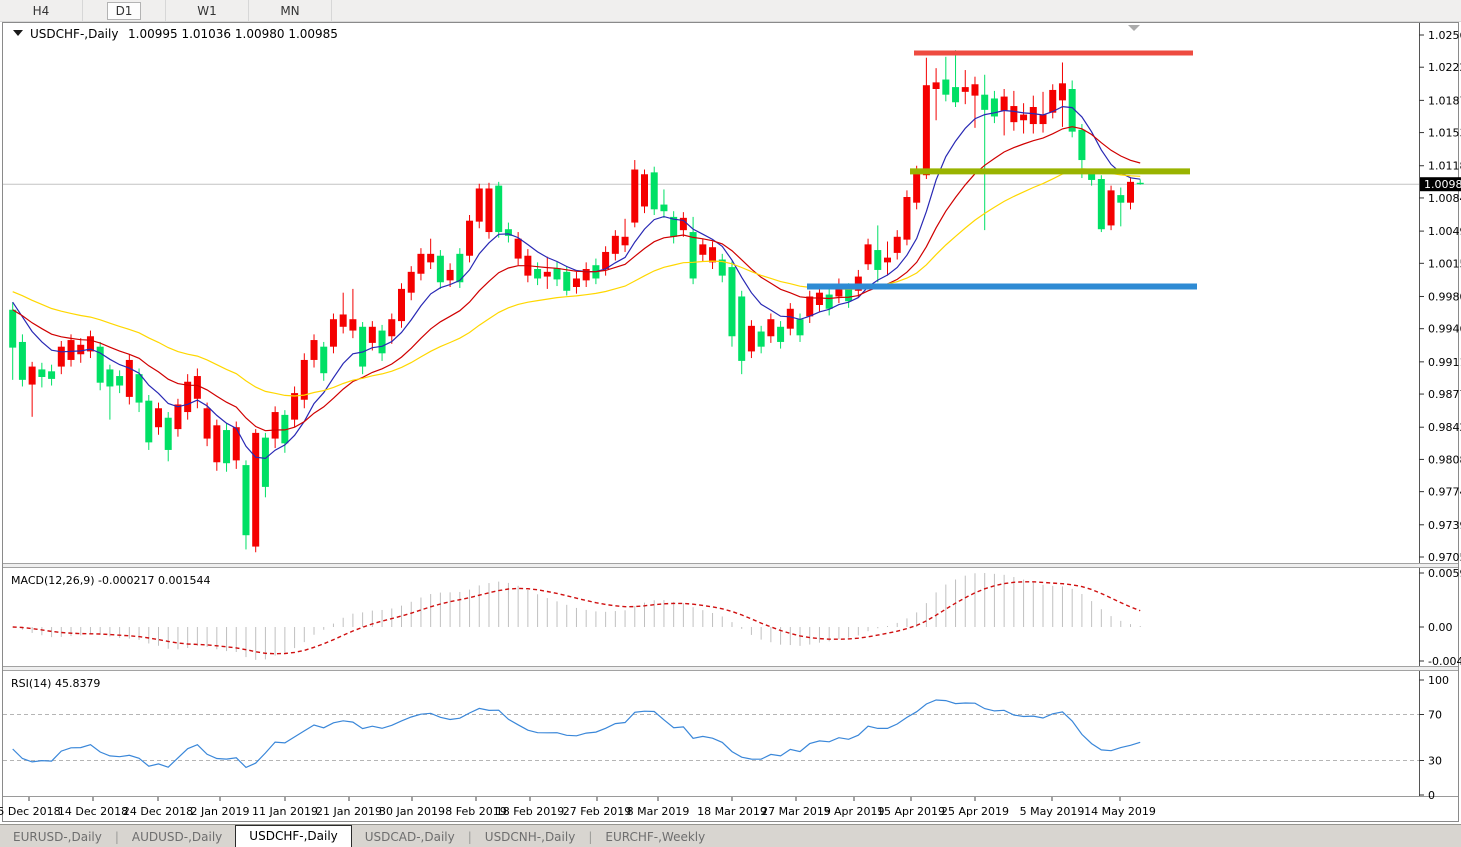 This screenshot has width=1461, height=847. I want to click on splitter-macd, so click(730, 565).